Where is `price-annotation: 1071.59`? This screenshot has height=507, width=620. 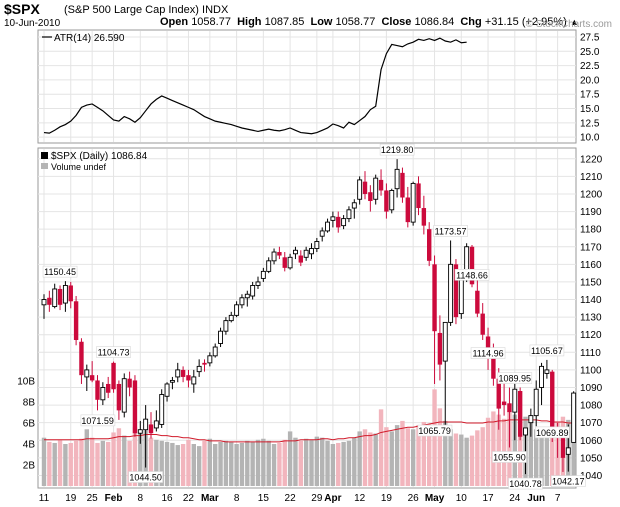 price-annotation: 1071.59 is located at coordinates (97, 421).